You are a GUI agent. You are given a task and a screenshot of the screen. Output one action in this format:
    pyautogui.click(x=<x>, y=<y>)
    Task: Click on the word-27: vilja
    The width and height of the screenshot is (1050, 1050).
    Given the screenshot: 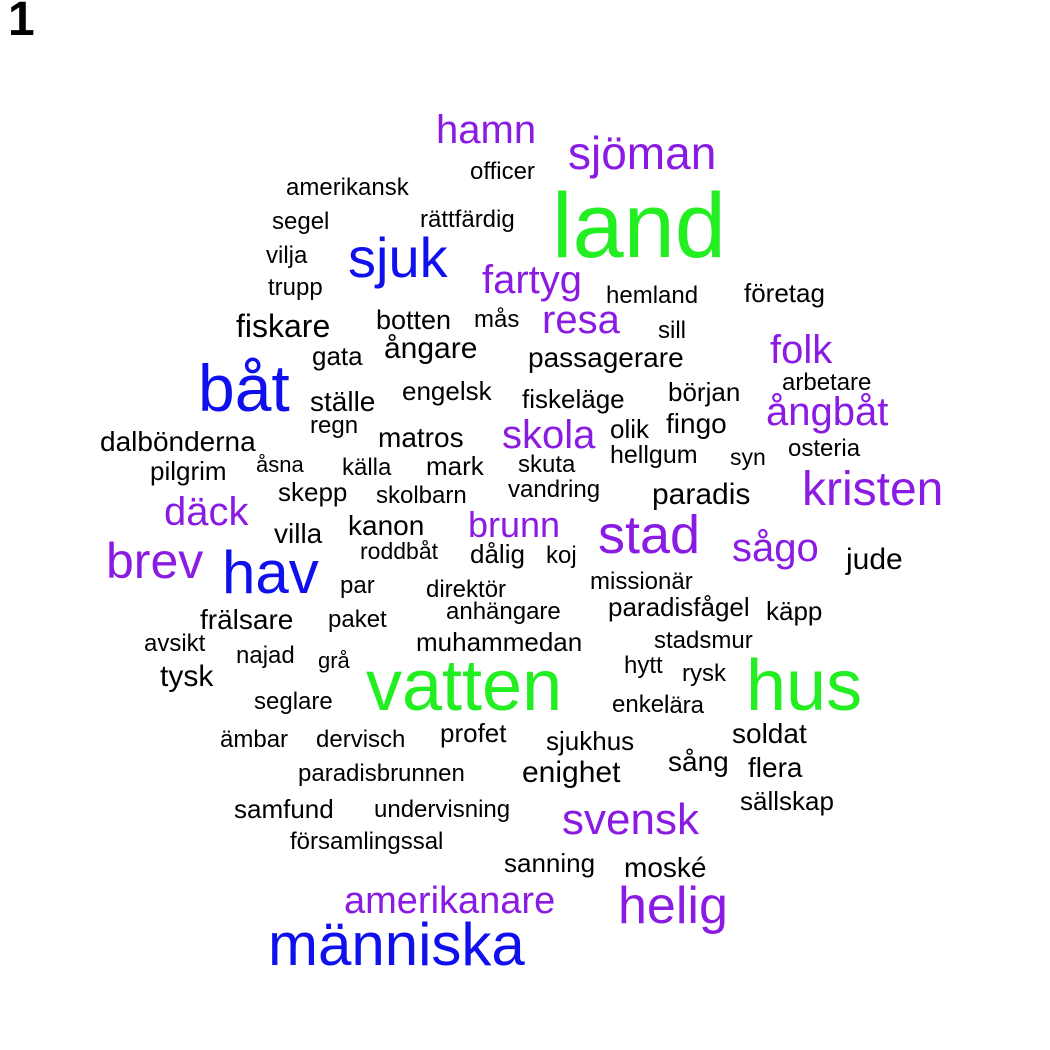 What is the action you would take?
    pyautogui.click(x=287, y=255)
    